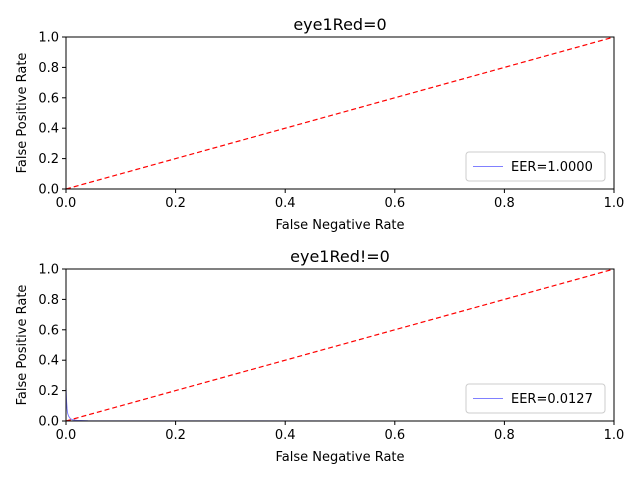  Describe the element at coordinates (340, 256) in the screenshot. I see `chart-title: eye1Red!=0` at that location.